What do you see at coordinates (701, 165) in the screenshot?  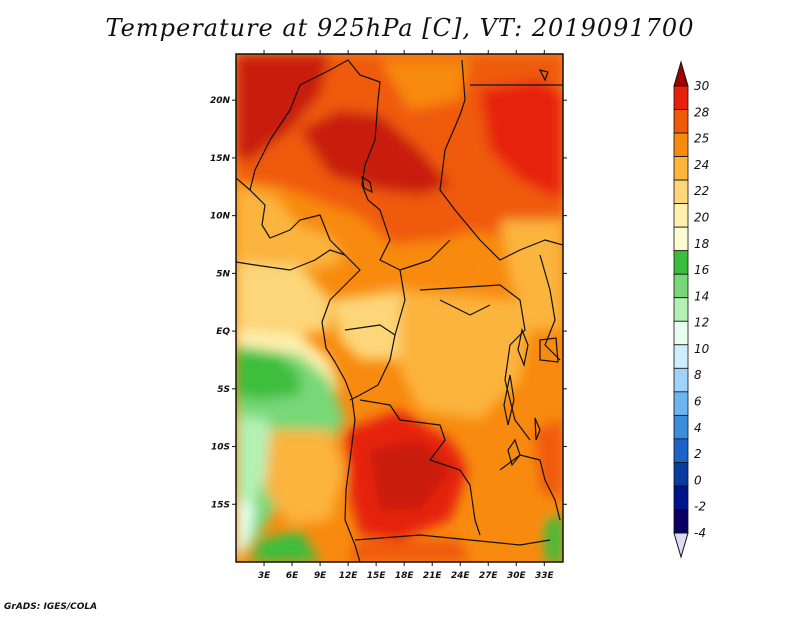 I see `colorbar-label: 24` at bounding box center [701, 165].